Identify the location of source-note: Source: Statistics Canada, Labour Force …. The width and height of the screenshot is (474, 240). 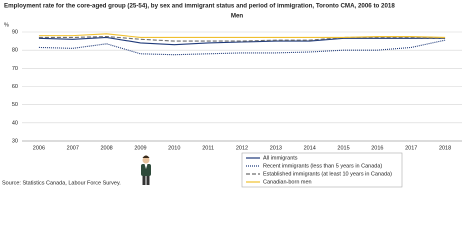
(61, 183).